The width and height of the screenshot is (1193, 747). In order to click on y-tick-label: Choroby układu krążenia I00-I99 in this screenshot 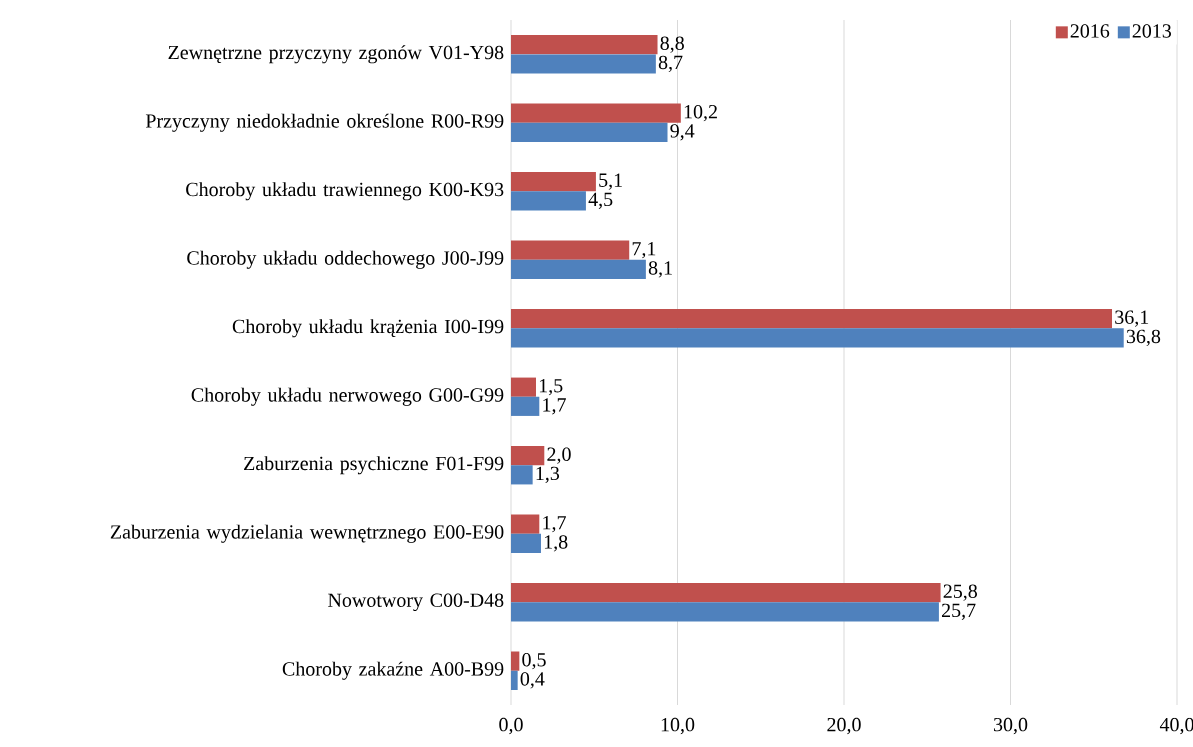, I will do `click(368, 328)`.